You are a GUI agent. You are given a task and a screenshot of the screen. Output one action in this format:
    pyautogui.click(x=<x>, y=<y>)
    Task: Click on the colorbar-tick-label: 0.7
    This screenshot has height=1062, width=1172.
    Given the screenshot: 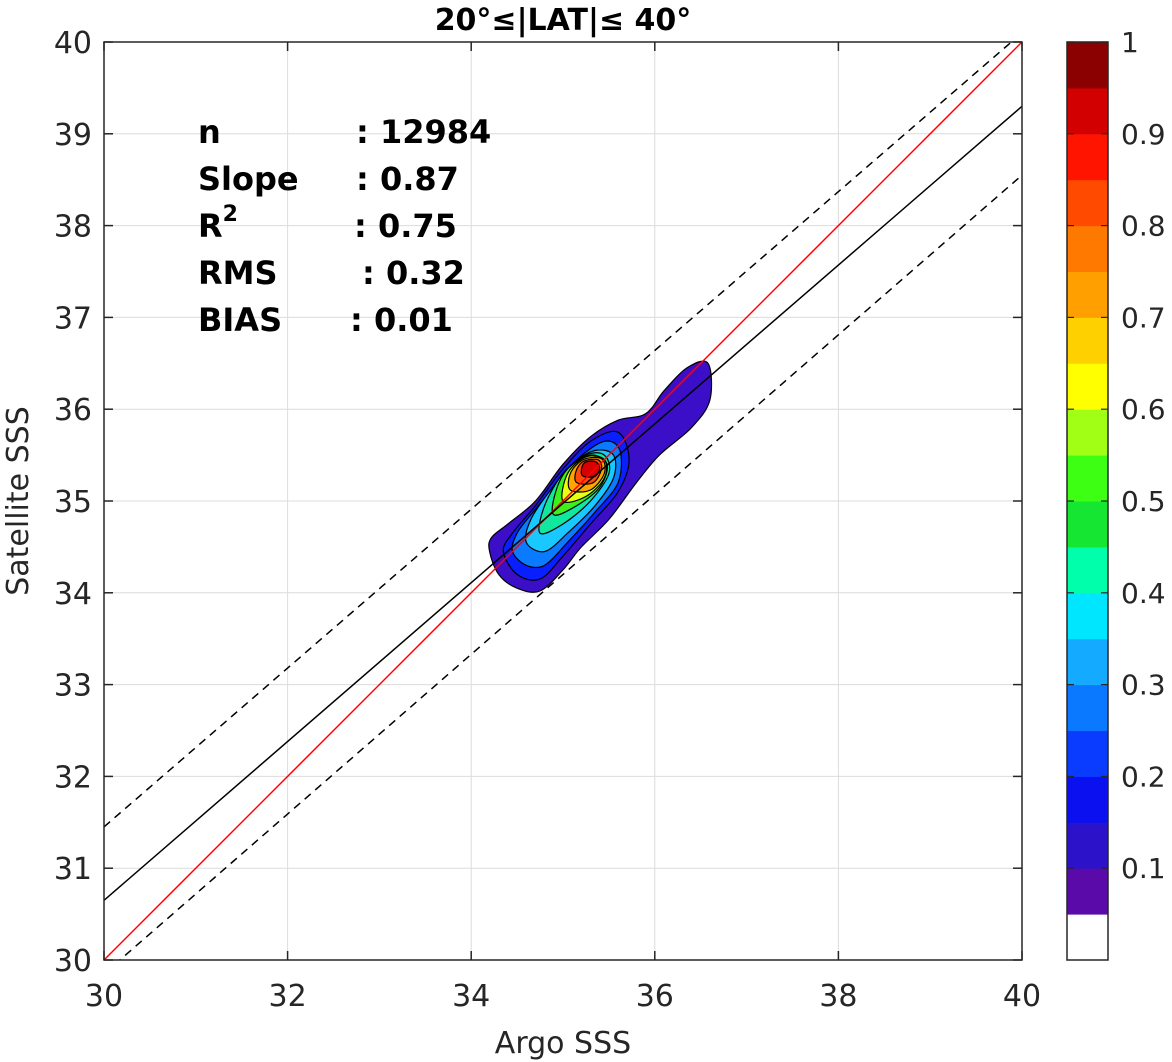 What is the action you would take?
    pyautogui.click(x=1143, y=317)
    